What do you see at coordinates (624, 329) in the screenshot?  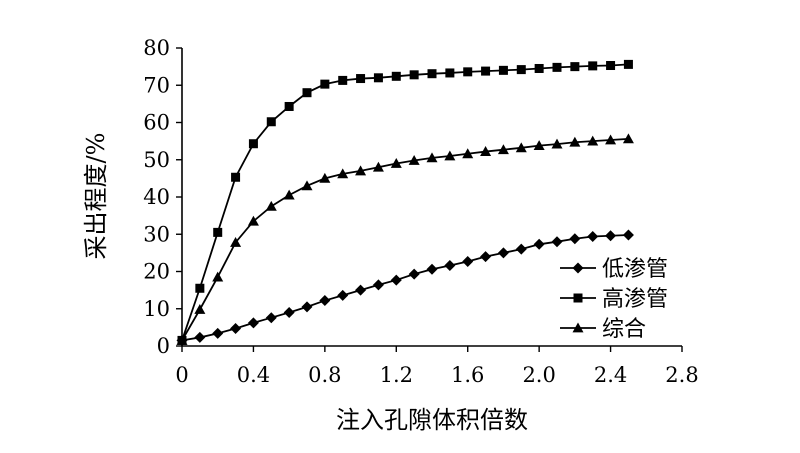 I see `legend-label: 综合` at bounding box center [624, 329].